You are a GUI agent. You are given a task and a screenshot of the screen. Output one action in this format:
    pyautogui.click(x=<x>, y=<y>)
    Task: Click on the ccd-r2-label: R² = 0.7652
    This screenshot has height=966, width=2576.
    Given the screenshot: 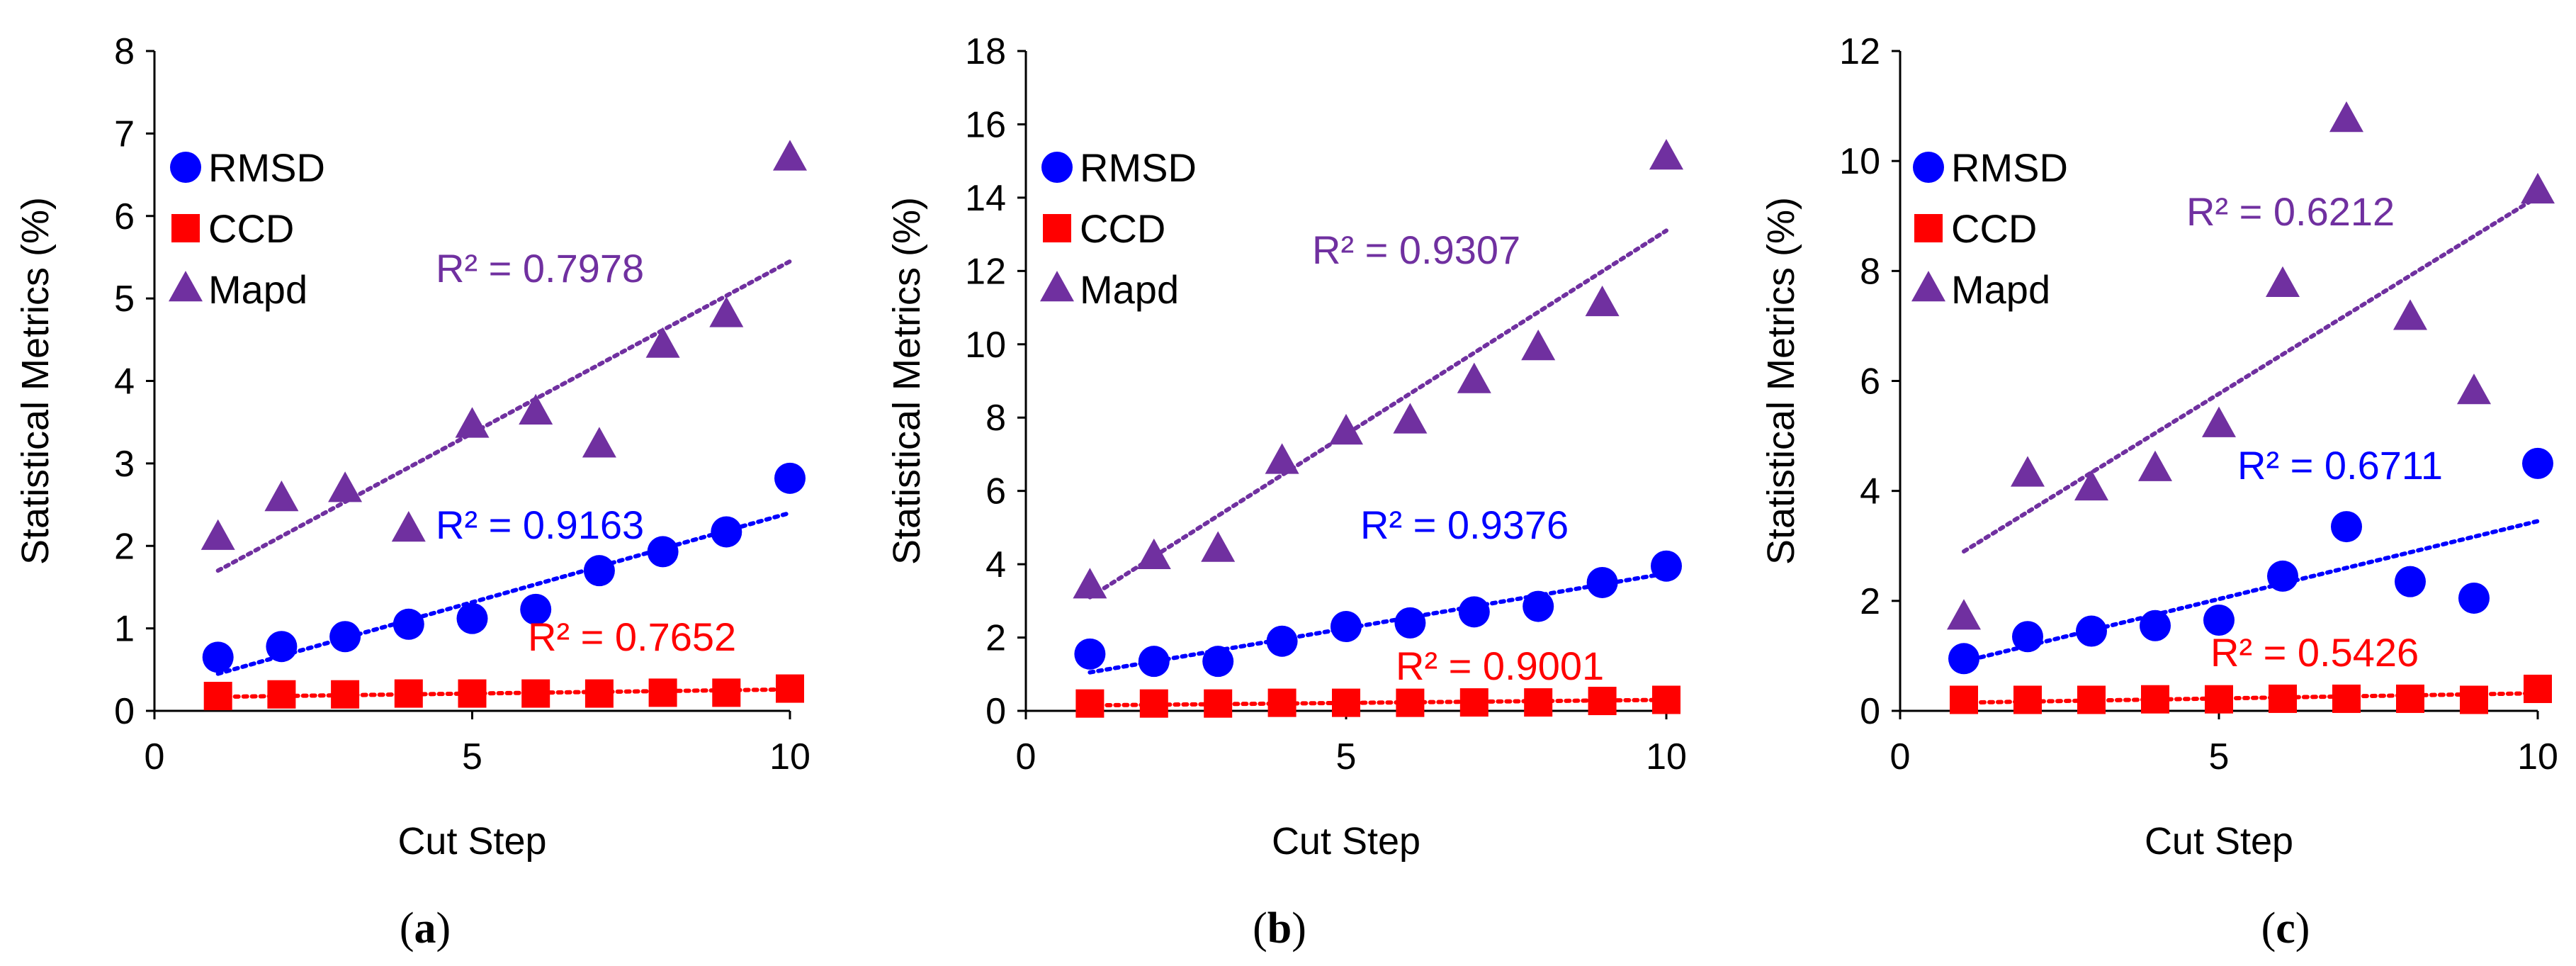 What is the action you would take?
    pyautogui.click(x=632, y=636)
    